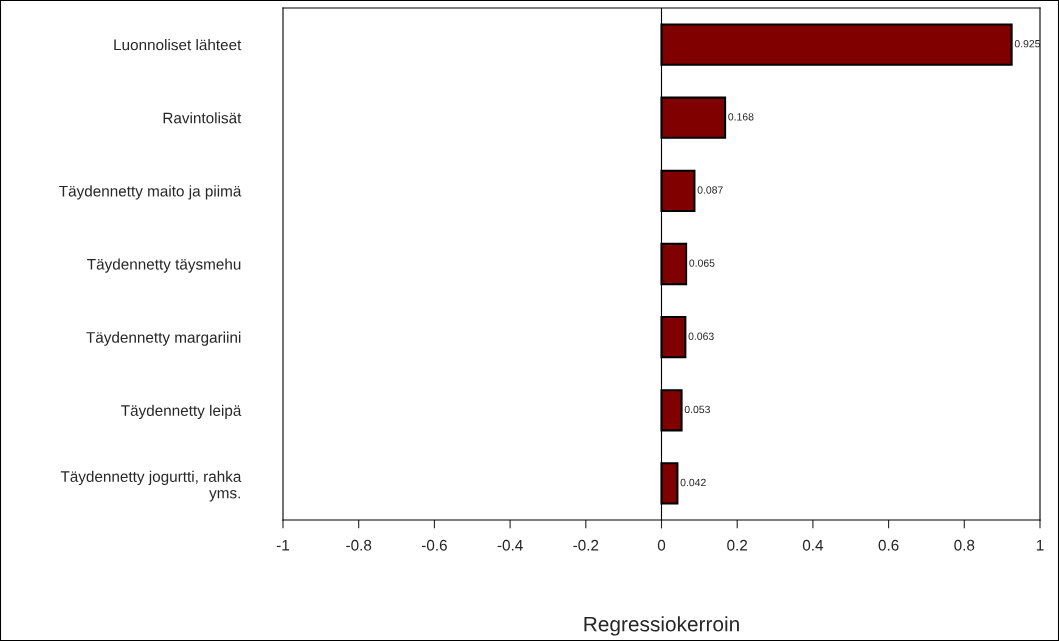 The width and height of the screenshot is (1059, 641). I want to click on y-tick-label: Ravintolisät, so click(202, 118).